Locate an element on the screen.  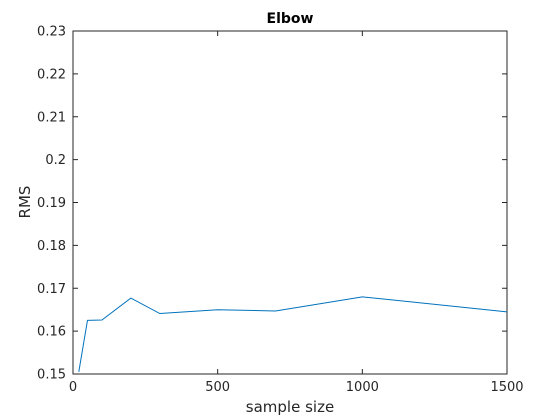
y-tick-label: 0.22 is located at coordinates (51, 74).